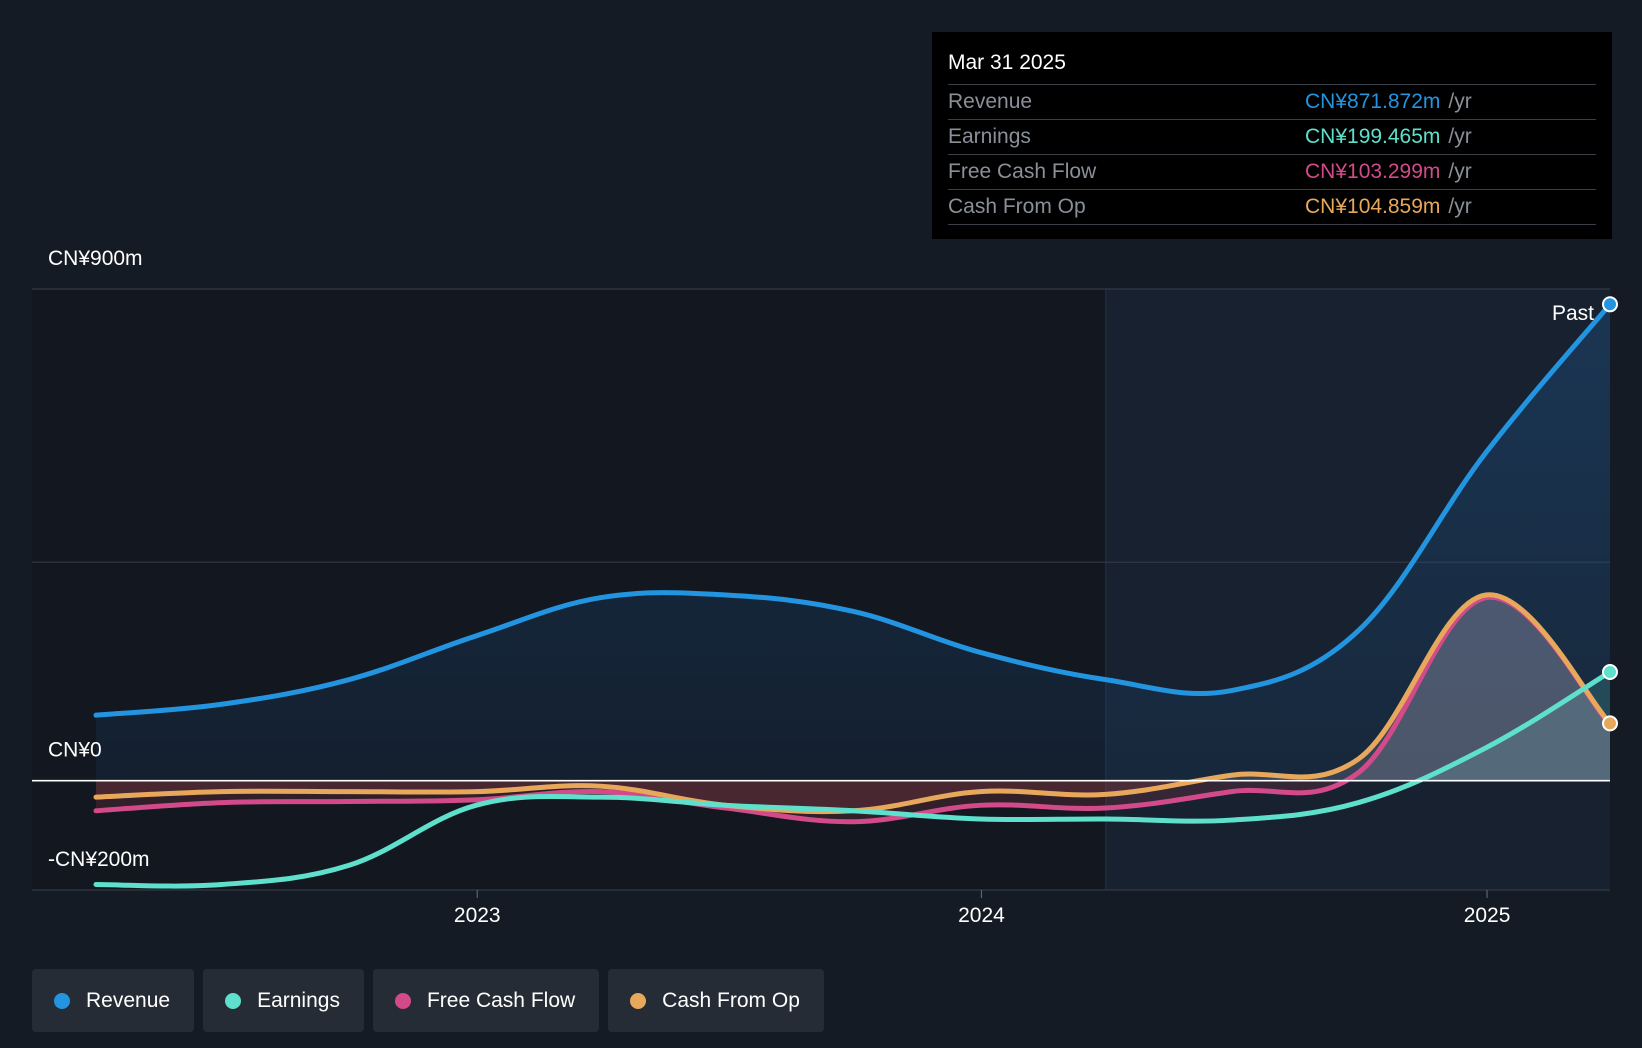 The image size is (1642, 1048). What do you see at coordinates (1487, 915) in the screenshot?
I see `x-axis-label: 2025` at bounding box center [1487, 915].